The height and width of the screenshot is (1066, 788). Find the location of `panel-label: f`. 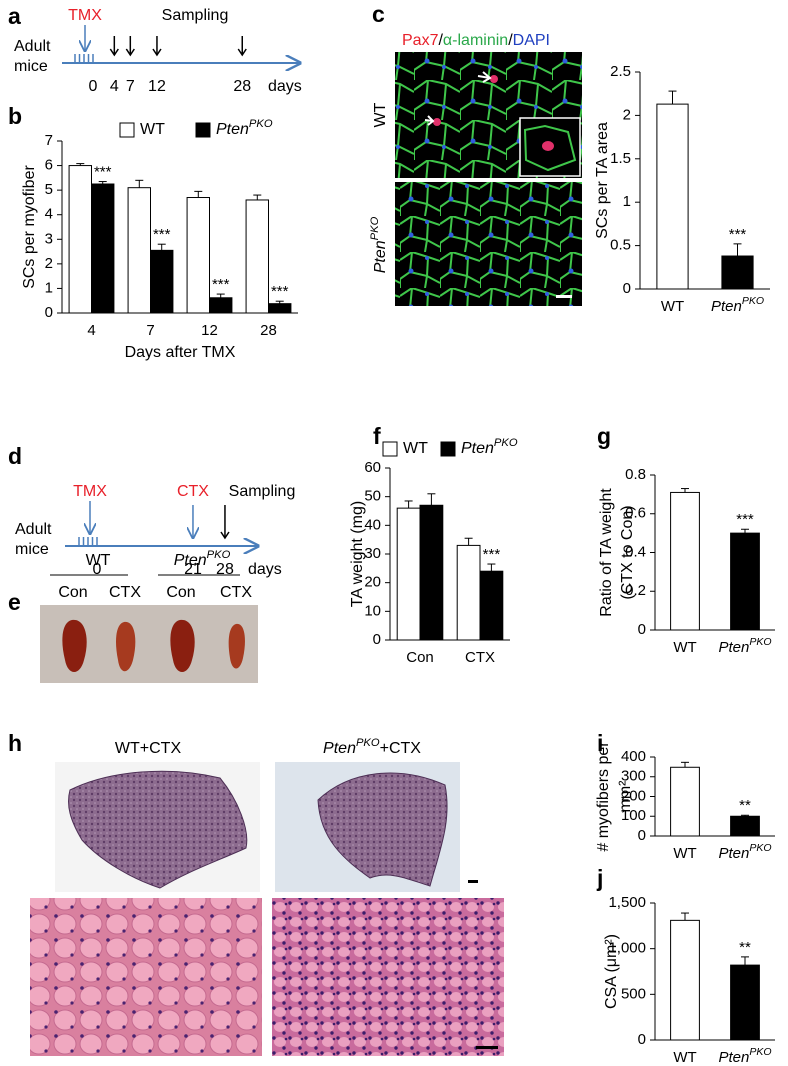

panel-label: f is located at coordinates (377, 436).